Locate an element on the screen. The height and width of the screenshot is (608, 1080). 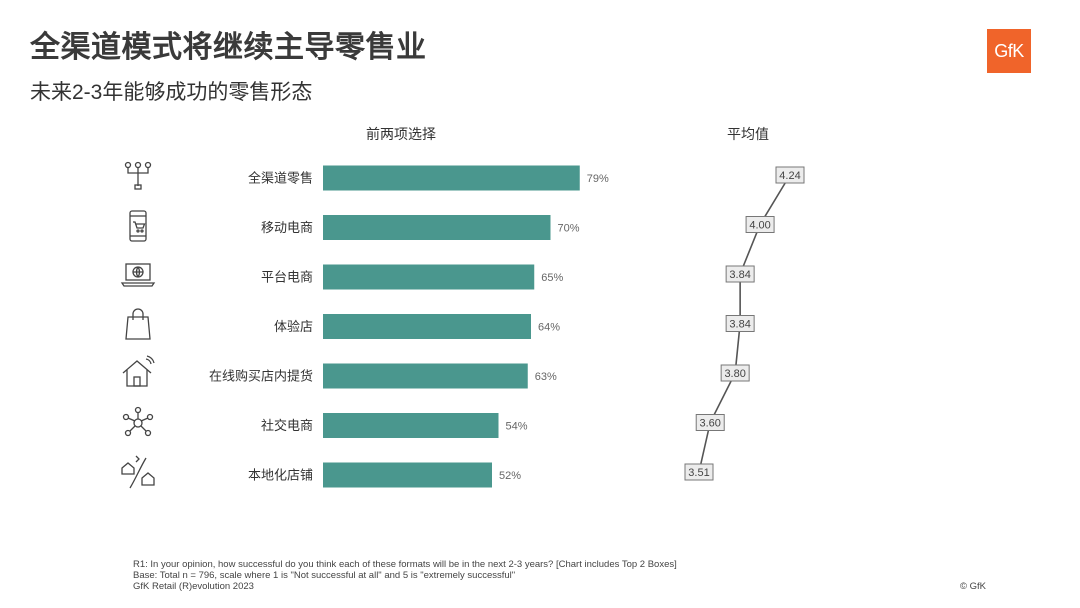
average-value-label: 4.00 is located at coordinates (759, 226).